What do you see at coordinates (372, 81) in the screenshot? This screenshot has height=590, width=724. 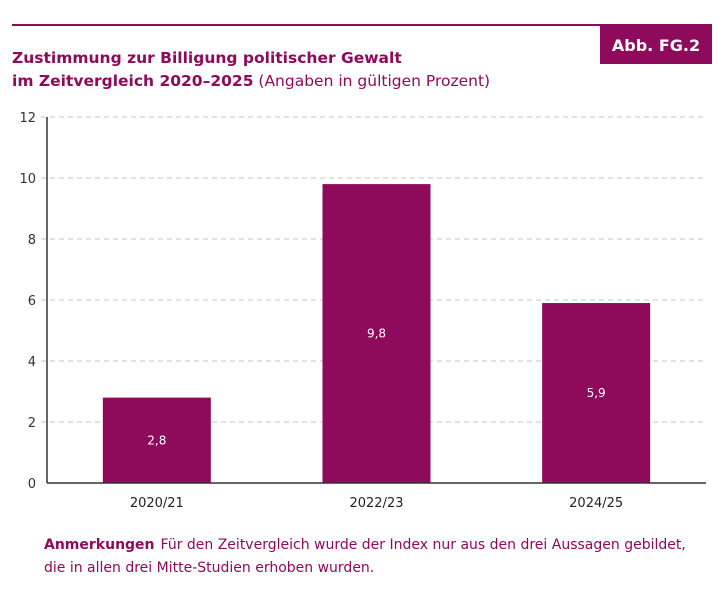 I see `title-subtitle: (Angaben in gültigen Prozent)` at bounding box center [372, 81].